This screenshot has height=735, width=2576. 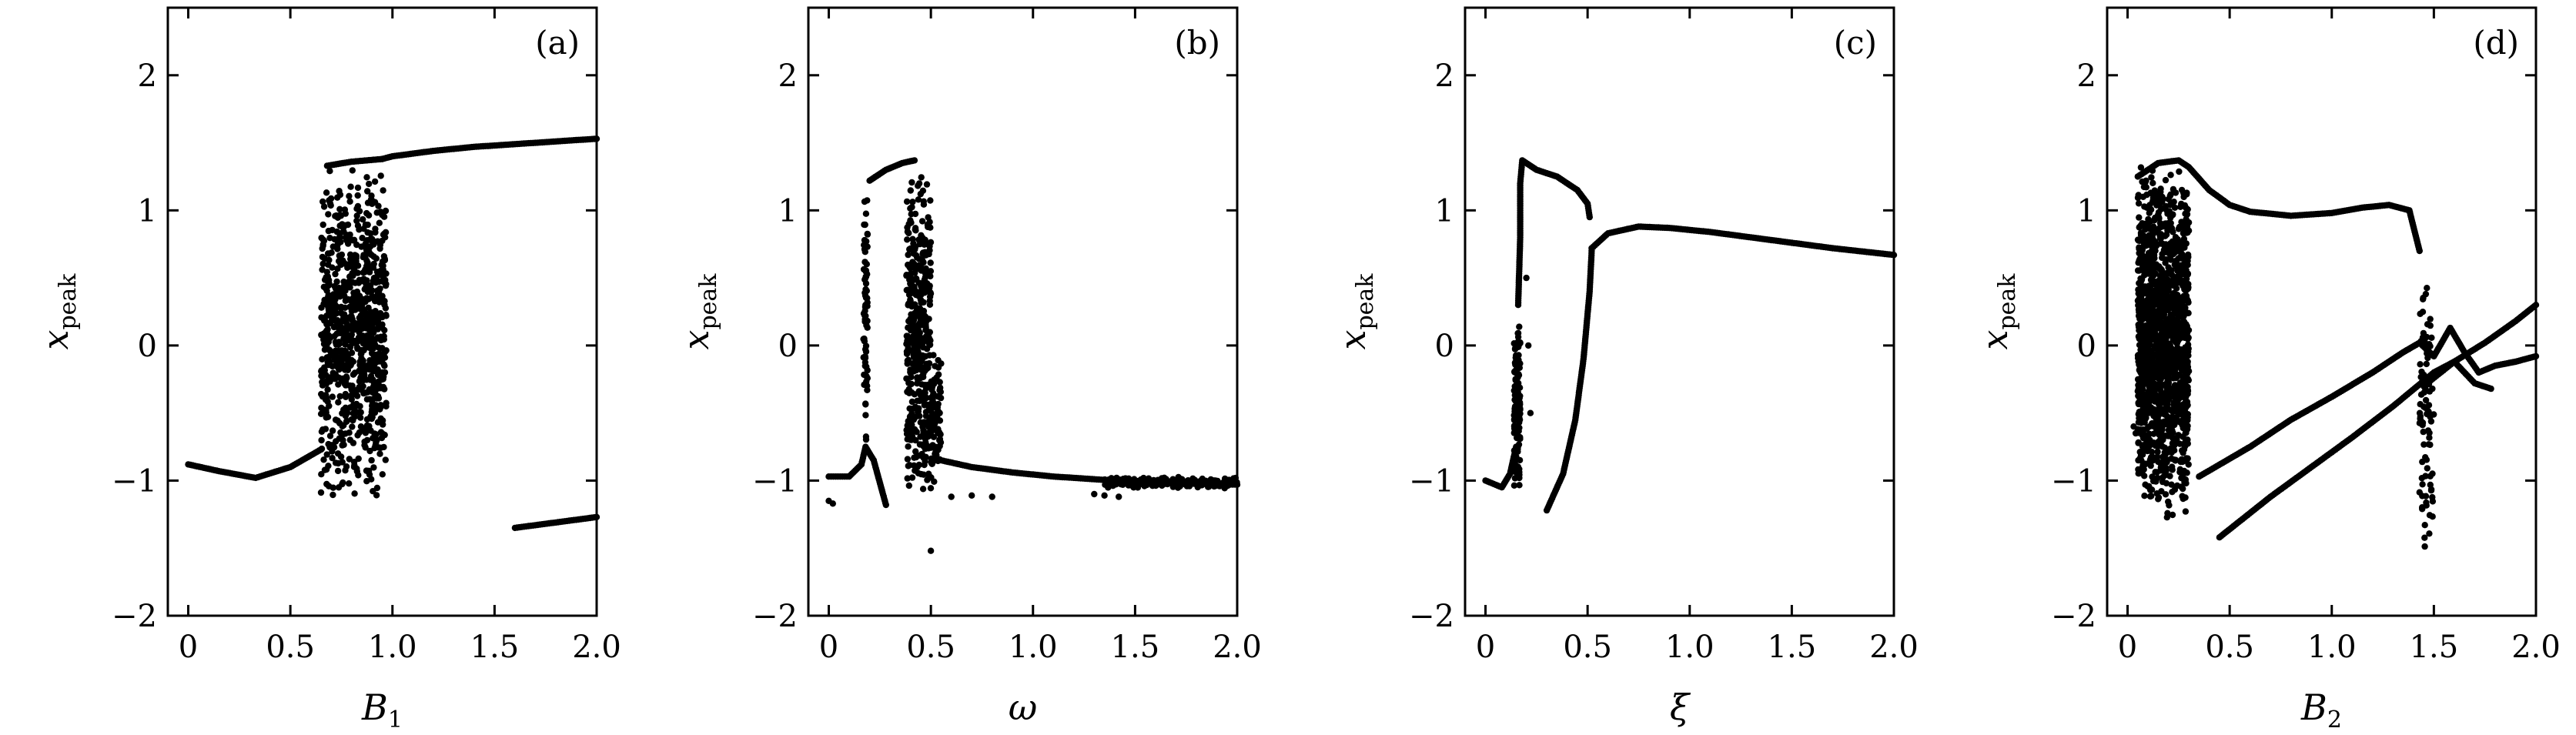 What do you see at coordinates (393, 647) in the screenshot?
I see `x-tick-label: 1.0` at bounding box center [393, 647].